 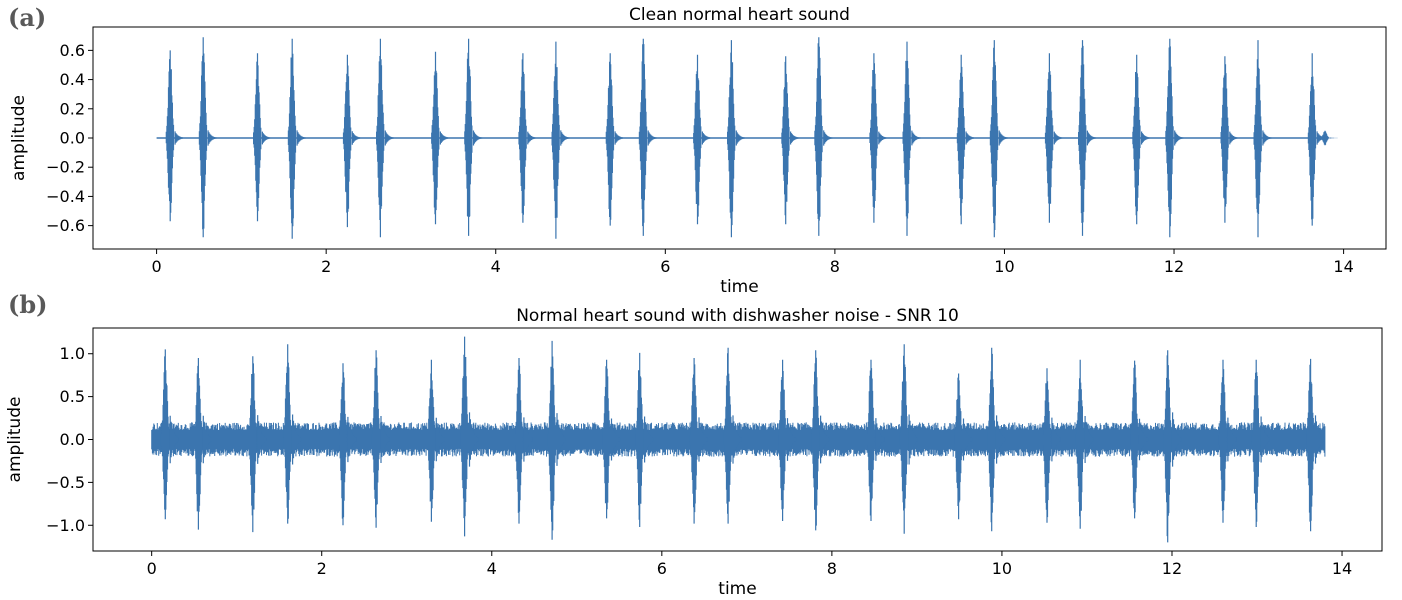 I want to click on x-tick-label: 14, so click(x=1343, y=266).